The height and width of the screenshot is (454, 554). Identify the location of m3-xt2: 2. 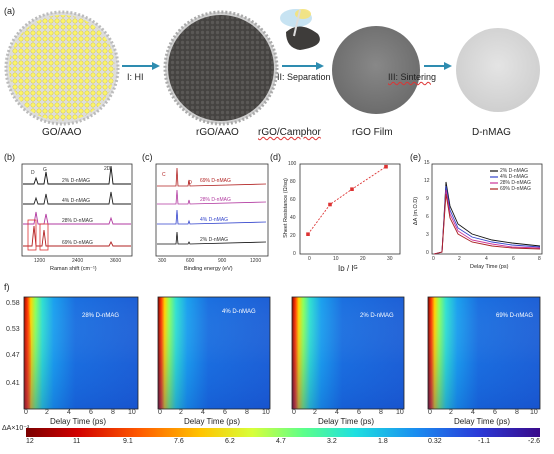
(315, 412).